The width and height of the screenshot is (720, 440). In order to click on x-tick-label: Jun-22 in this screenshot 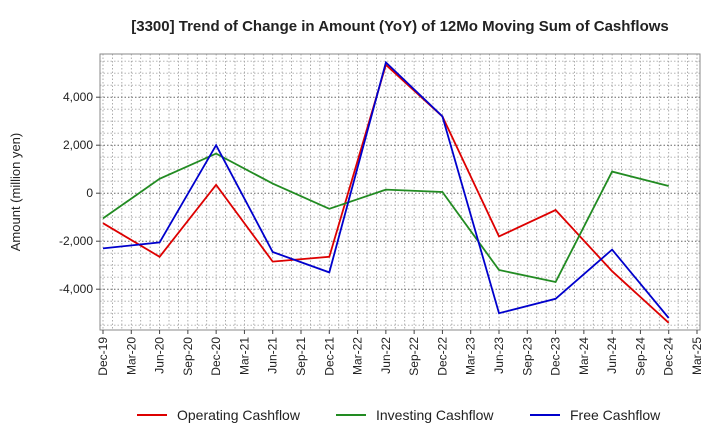, I will do `click(386, 355)`.